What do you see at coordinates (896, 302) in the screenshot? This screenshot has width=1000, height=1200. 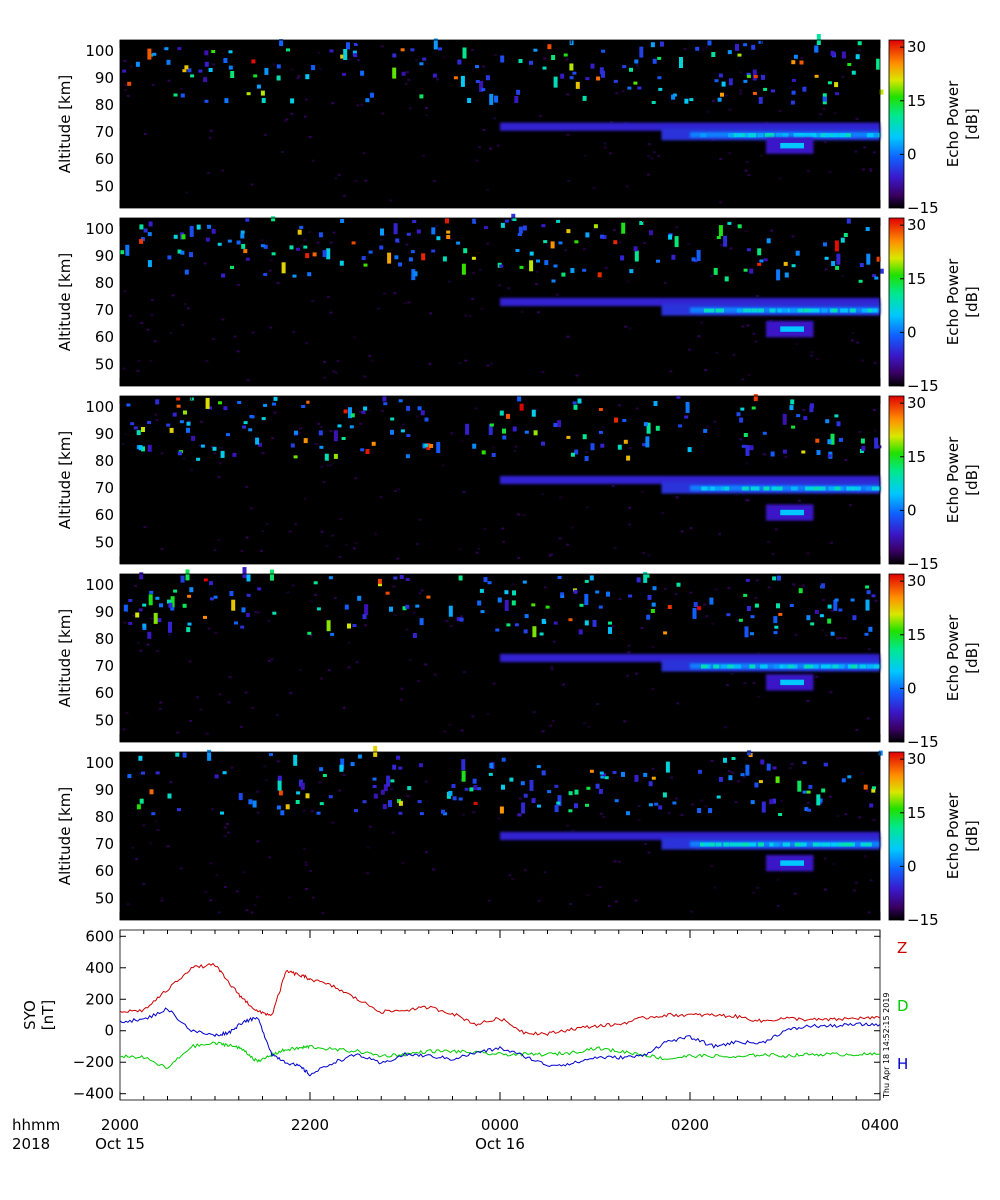 I see `colorbar-gradient` at bounding box center [896, 302].